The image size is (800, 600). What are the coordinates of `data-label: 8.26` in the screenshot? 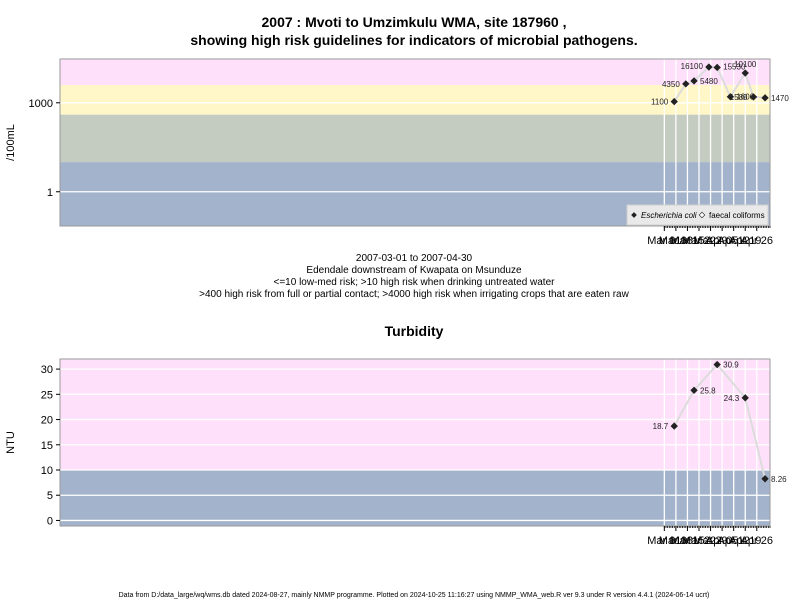 It's located at (779, 479).